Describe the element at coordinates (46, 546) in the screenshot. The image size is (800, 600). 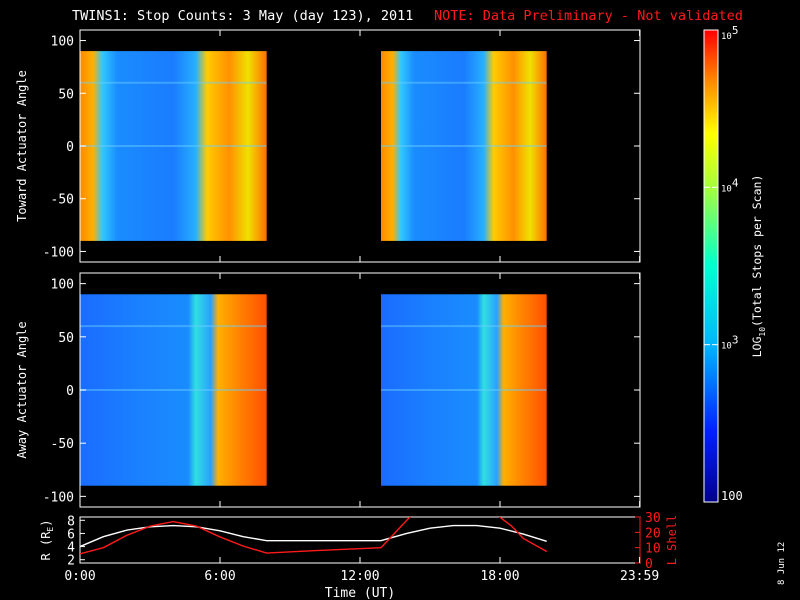
I see `left-axis-label-text: R (R` at that location.